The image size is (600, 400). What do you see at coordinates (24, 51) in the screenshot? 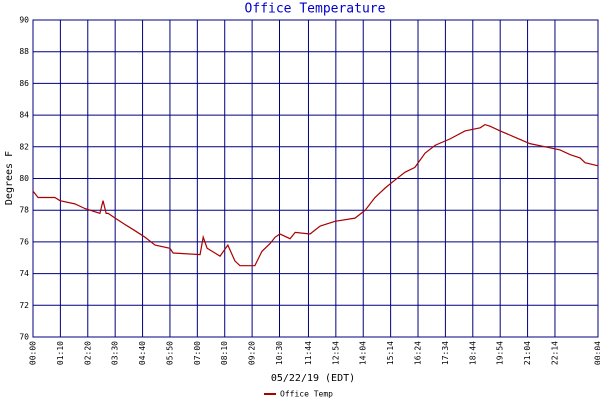
I see `y-tick-label: 88` at bounding box center [24, 51].